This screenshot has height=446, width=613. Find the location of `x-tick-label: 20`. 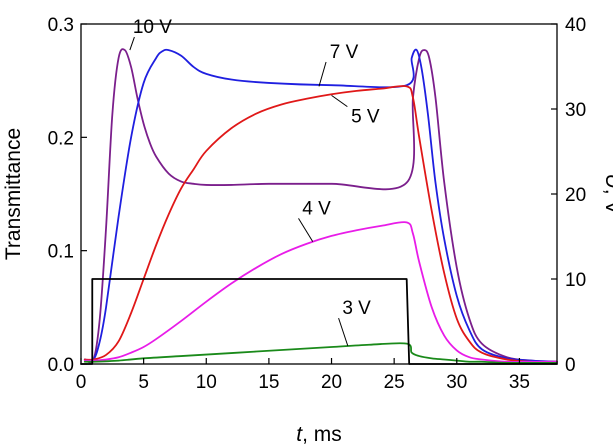

x-tick-label: 20 is located at coordinates (331, 382).